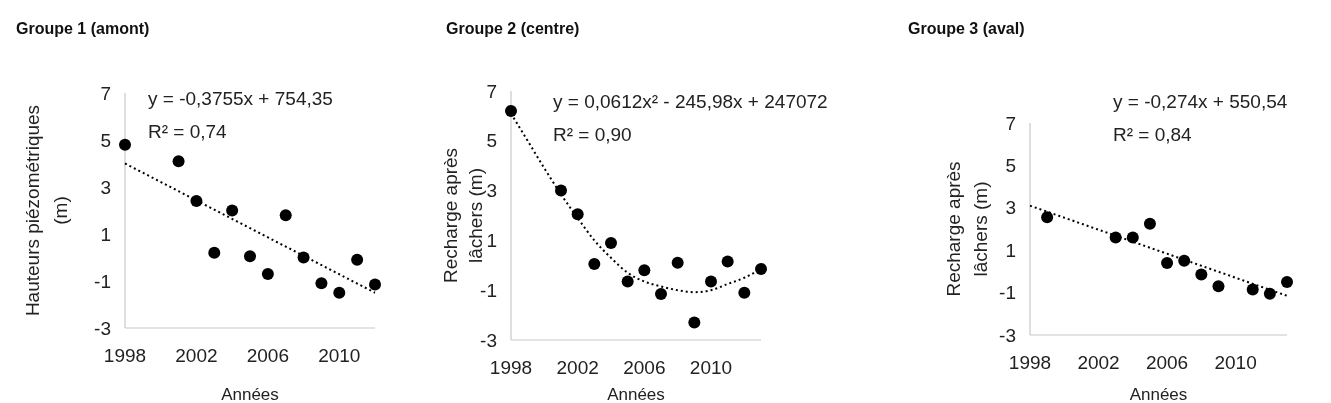  Describe the element at coordinates (188, 131) in the screenshot. I see `annotation: R² = 0,74` at that location.